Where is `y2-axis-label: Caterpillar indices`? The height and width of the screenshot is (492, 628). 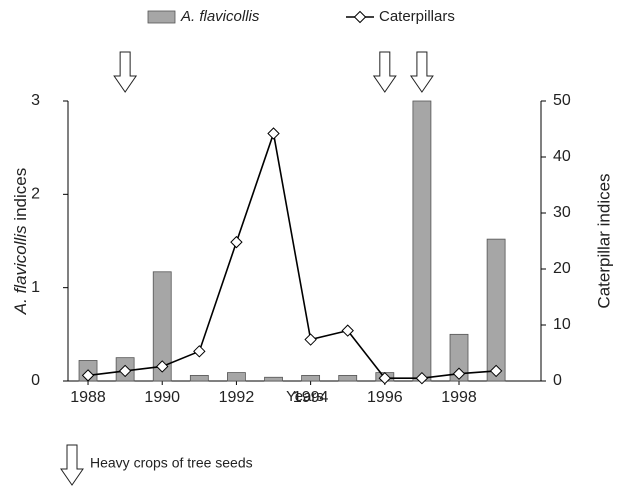 y2-axis-label: Caterpillar indices is located at coordinates (603, 240).